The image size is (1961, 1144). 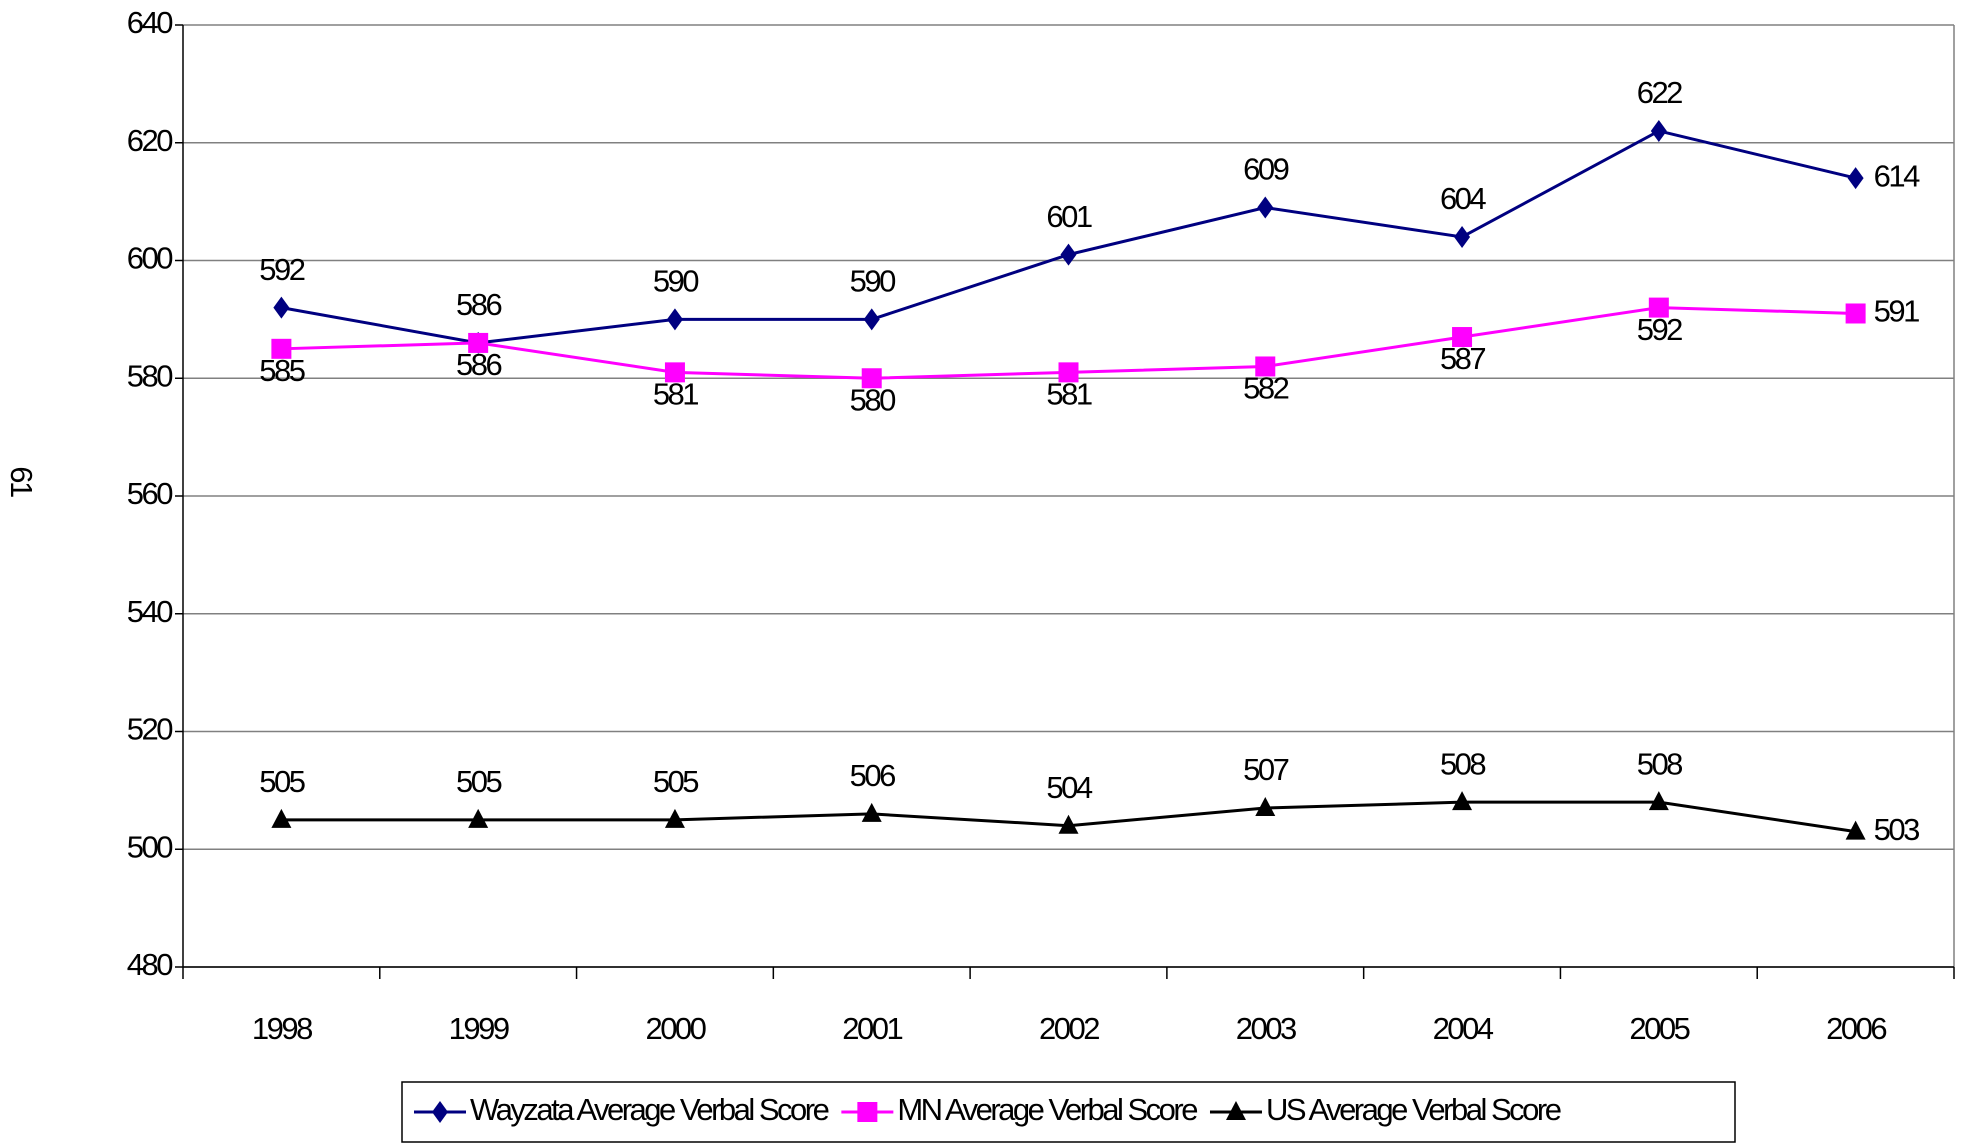 What do you see at coordinates (1896, 311) in the screenshot?
I see `data-label: 591` at bounding box center [1896, 311].